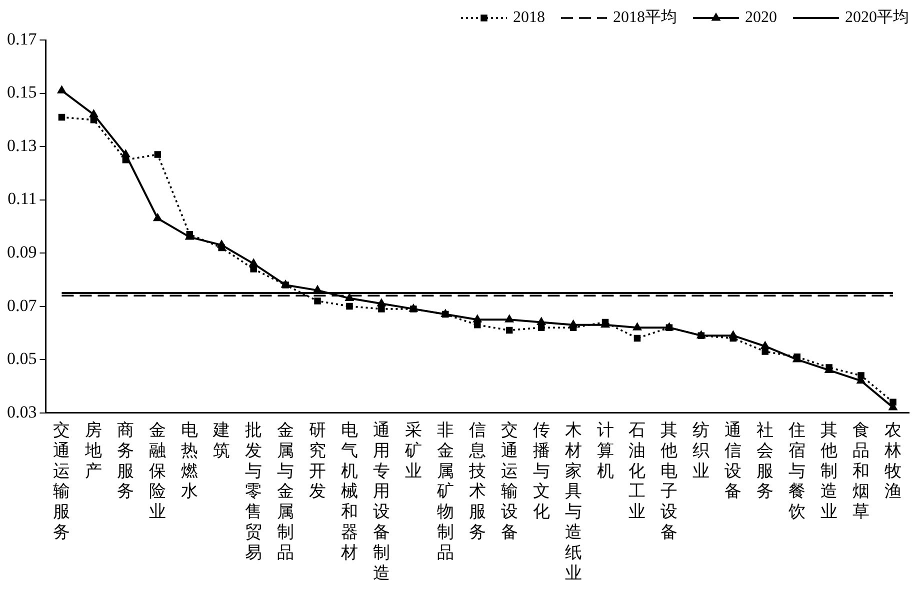  Describe the element at coordinates (413, 450) in the screenshot. I see `x-tick-label: 采矿业` at that location.